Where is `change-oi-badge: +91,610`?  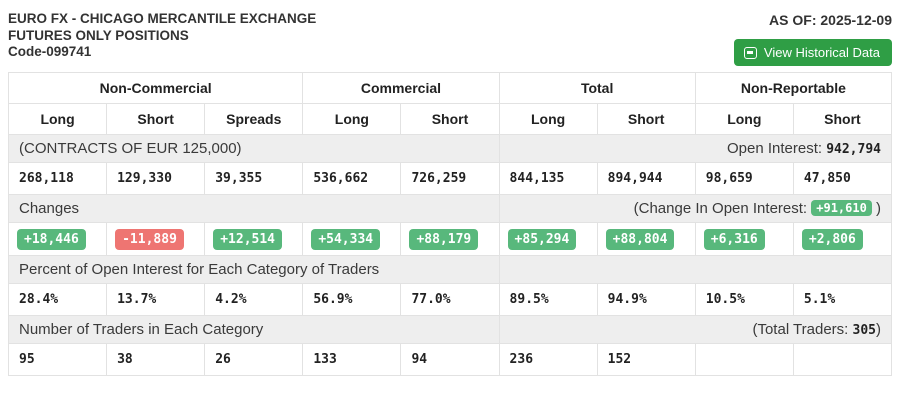 change-oi-badge: +91,610 is located at coordinates (841, 208).